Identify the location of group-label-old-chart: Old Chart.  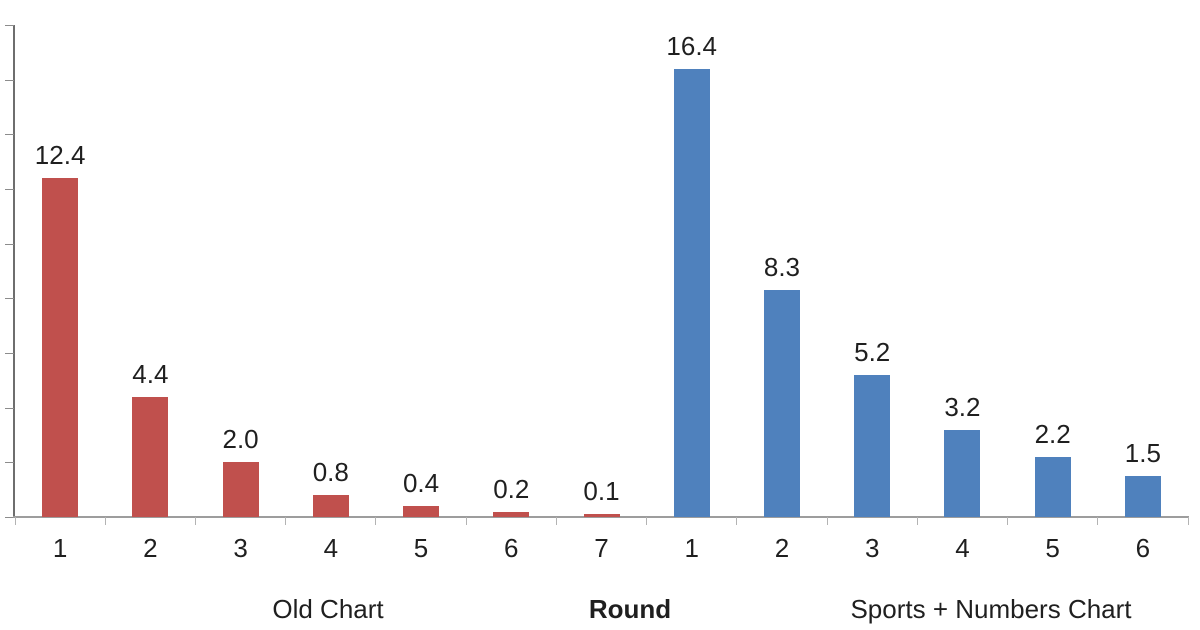
(328, 609).